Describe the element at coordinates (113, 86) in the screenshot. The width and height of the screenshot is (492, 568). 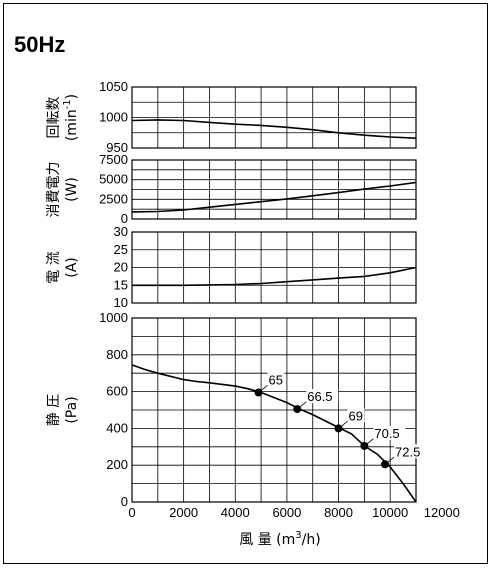
I see `y-tick-label: 1050` at that location.